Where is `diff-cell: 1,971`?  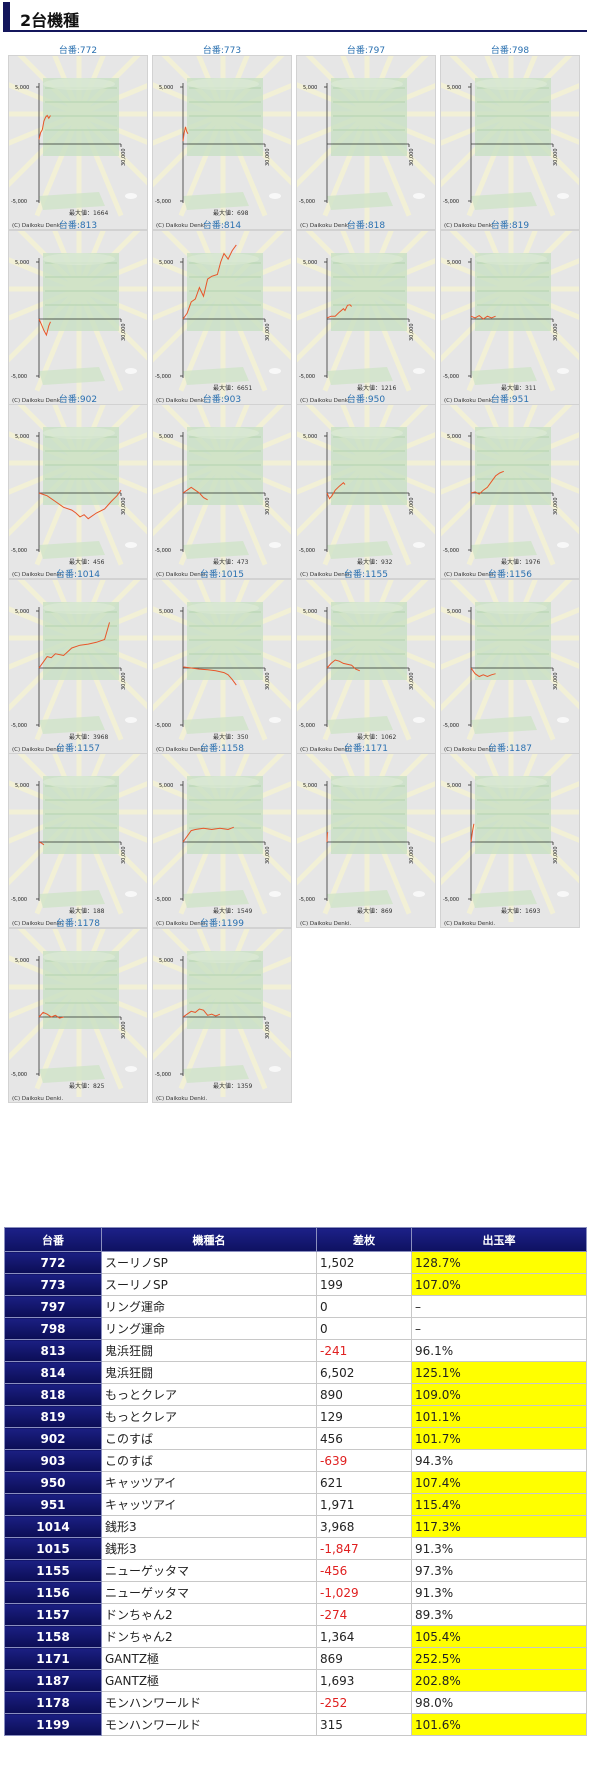 diff-cell: 1,971 is located at coordinates (364, 1504).